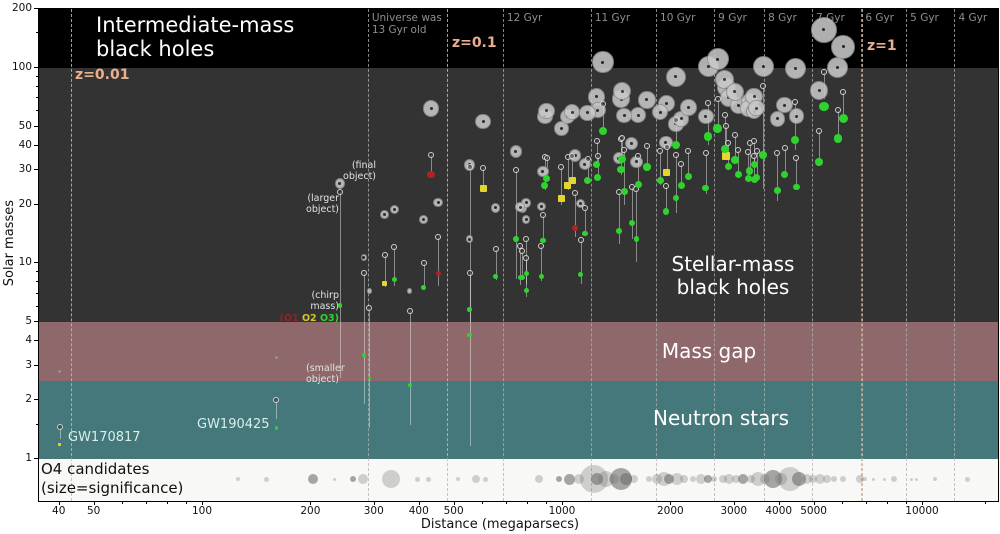  What do you see at coordinates (973, 18) in the screenshot?
I see `age-label: 4 Gyr` at bounding box center [973, 18].